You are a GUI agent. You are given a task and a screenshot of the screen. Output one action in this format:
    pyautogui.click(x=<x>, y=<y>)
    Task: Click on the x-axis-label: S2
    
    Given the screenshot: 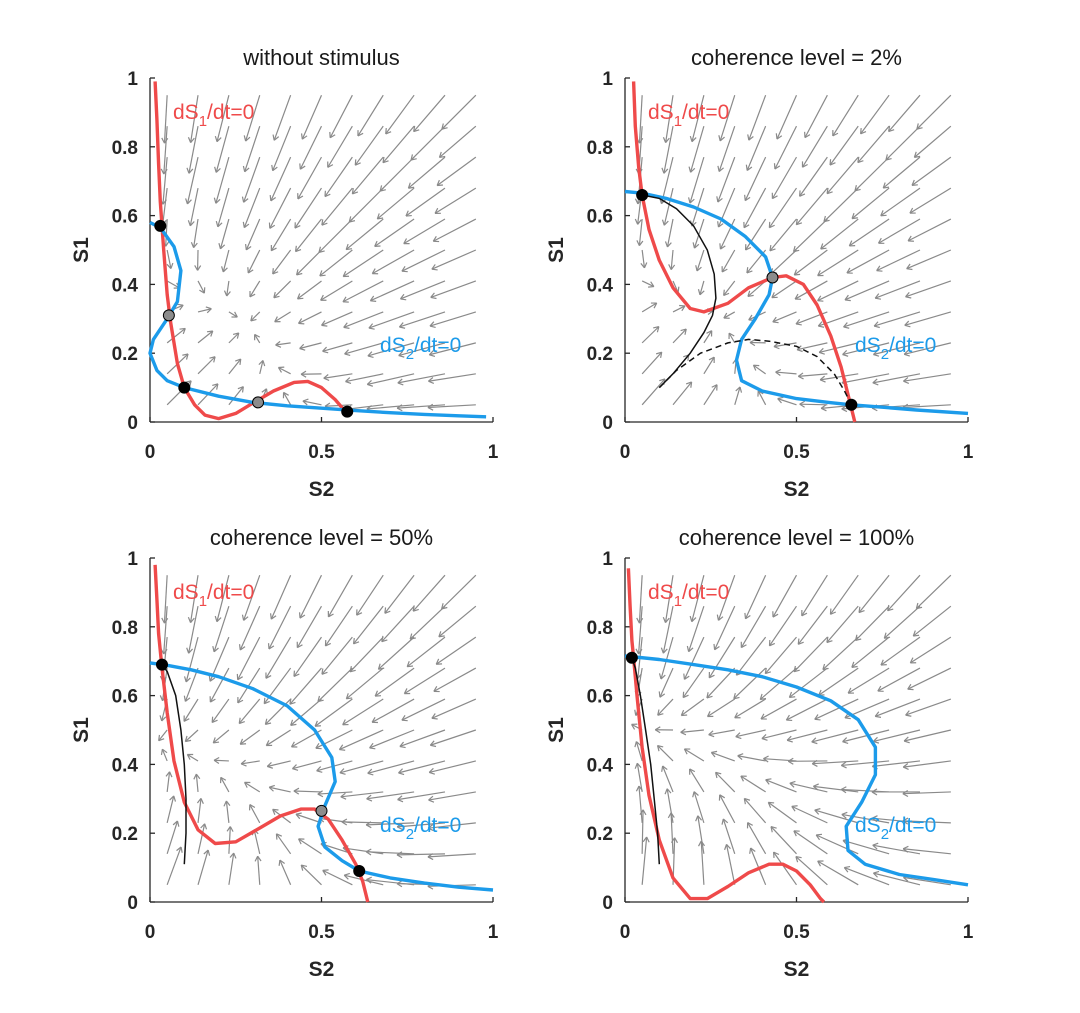 What is the action you would take?
    pyautogui.click(x=322, y=489)
    